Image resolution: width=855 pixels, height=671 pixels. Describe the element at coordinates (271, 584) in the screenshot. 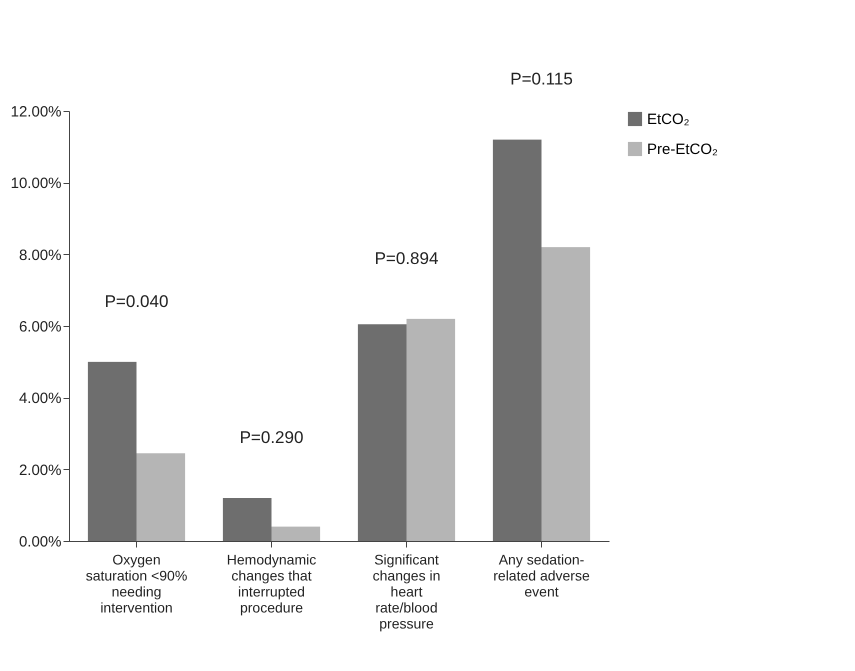

I see `x-tick-label: Hemodynamic changes that interrupted procedure` at that location.